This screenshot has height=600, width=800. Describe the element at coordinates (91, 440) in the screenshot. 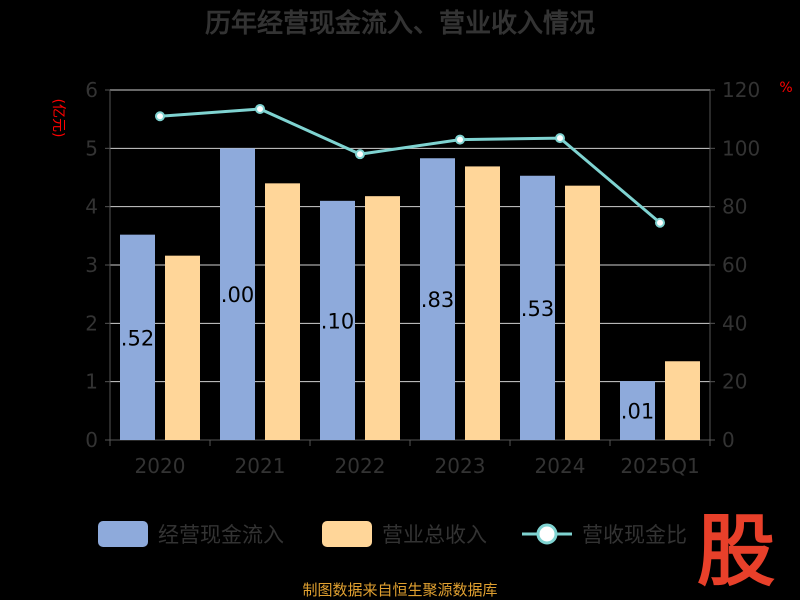

I see `left-tick-label: 0` at that location.